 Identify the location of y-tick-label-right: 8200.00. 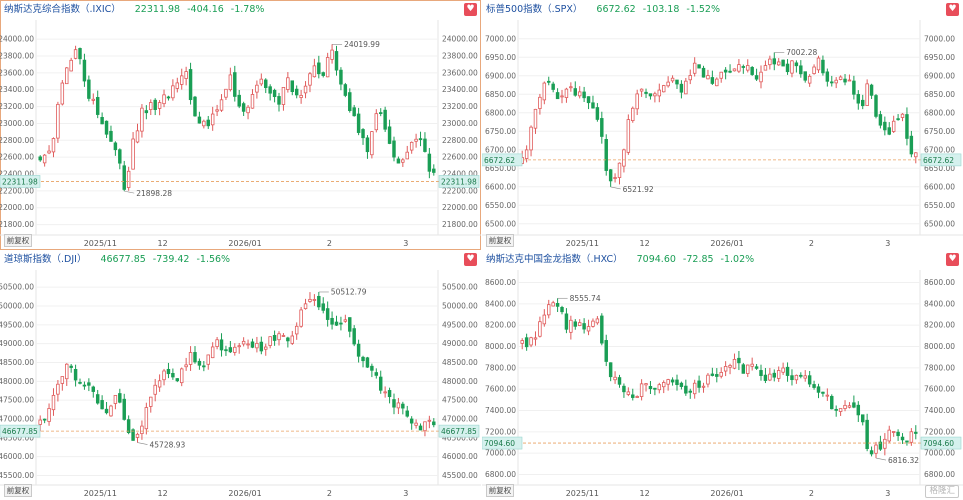
(939, 325).